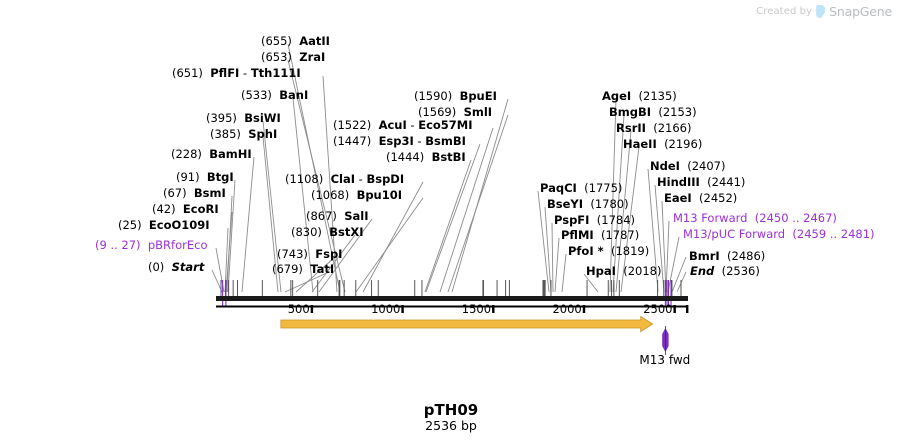 The image size is (902, 441). I want to click on label-position: (2153), so click(677, 112).